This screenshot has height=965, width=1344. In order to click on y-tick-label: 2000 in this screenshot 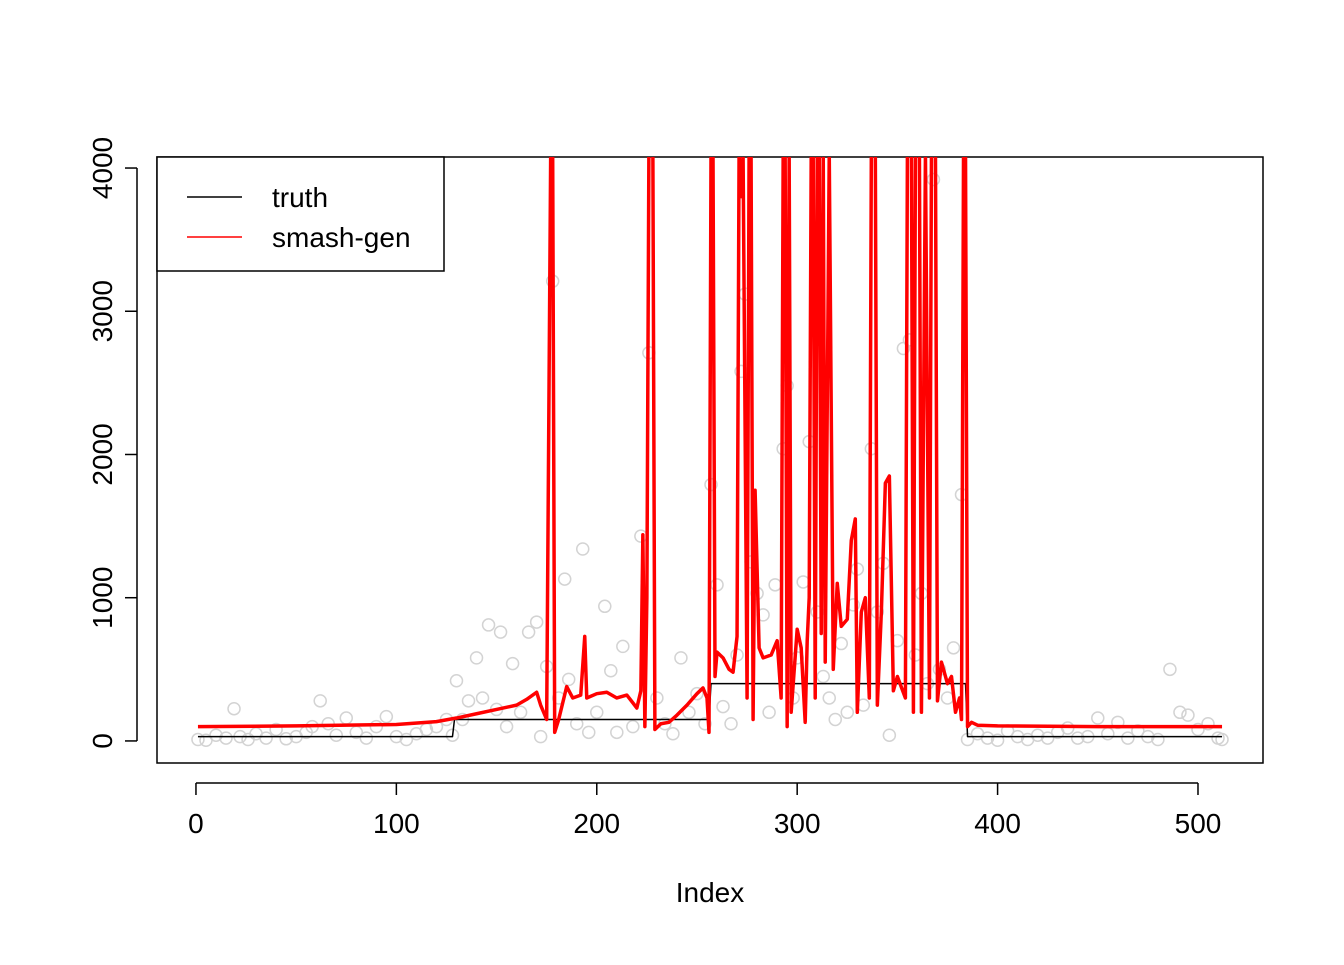, I will do `click(102, 454)`.